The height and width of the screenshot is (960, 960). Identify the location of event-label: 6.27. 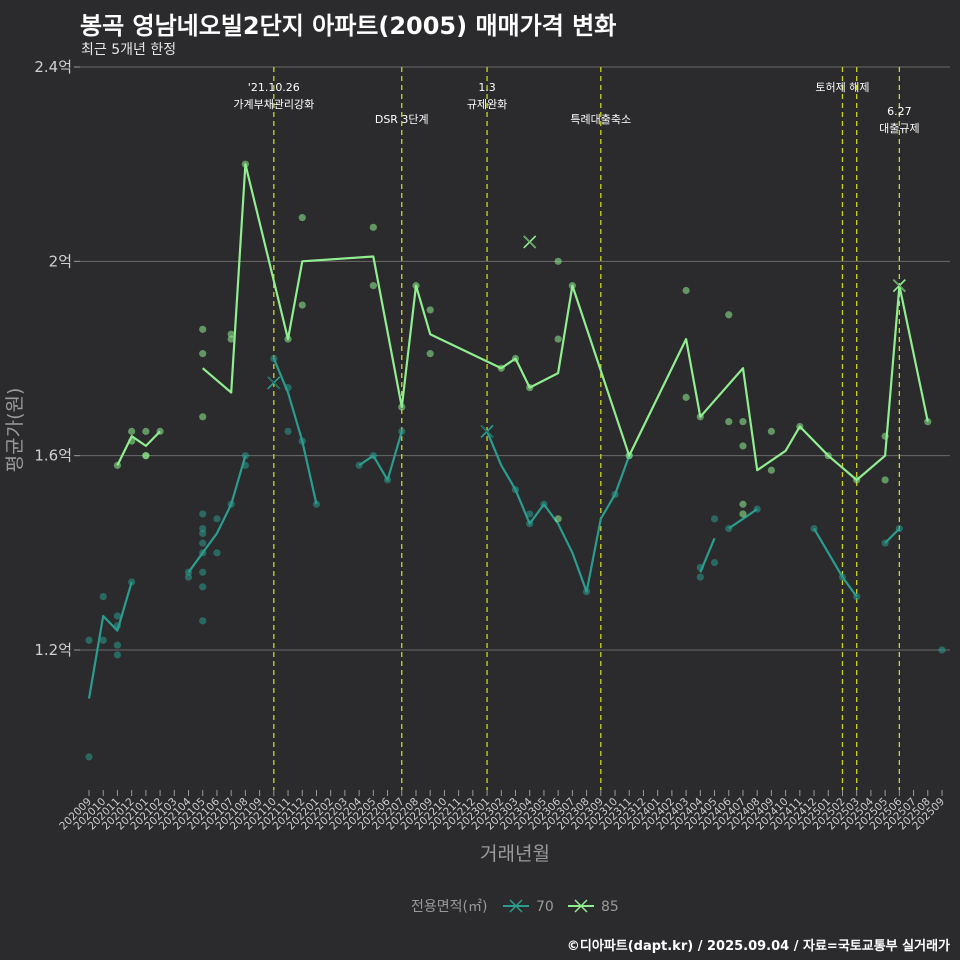
(899, 111).